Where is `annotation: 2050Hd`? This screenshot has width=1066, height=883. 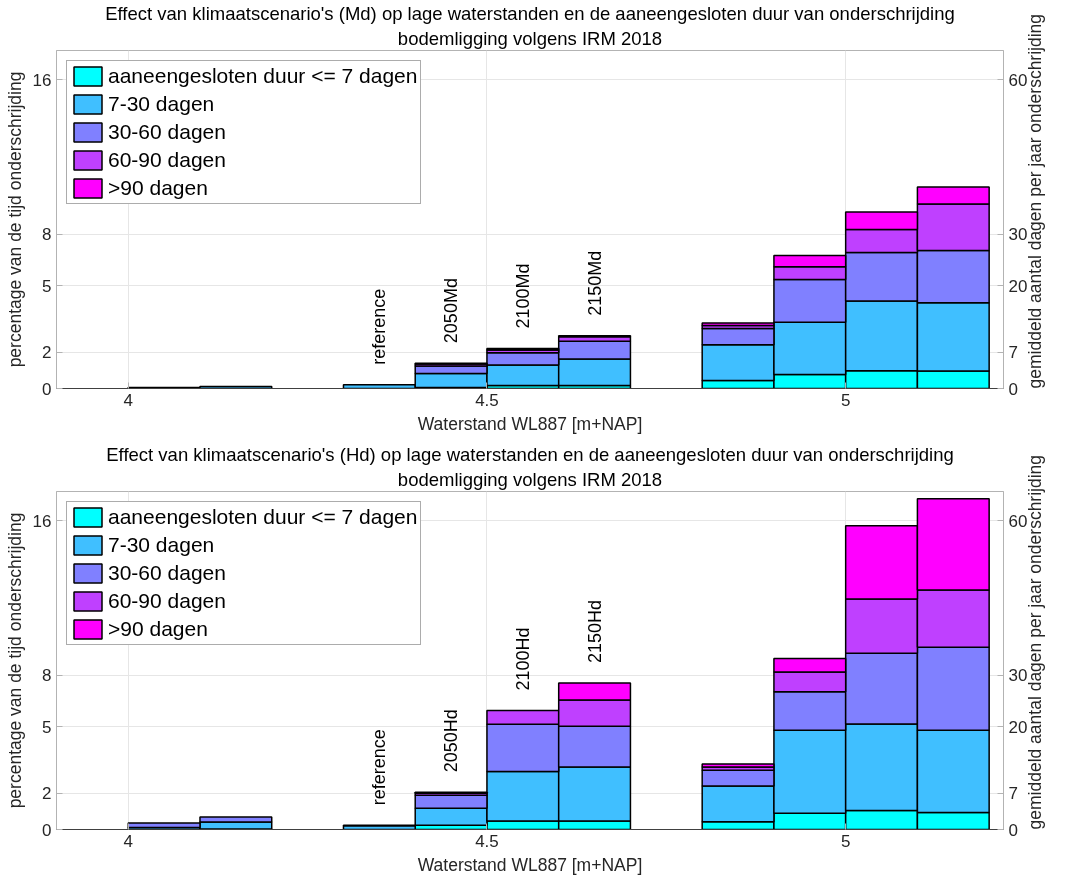
annotation: 2050Hd is located at coordinates (451, 741).